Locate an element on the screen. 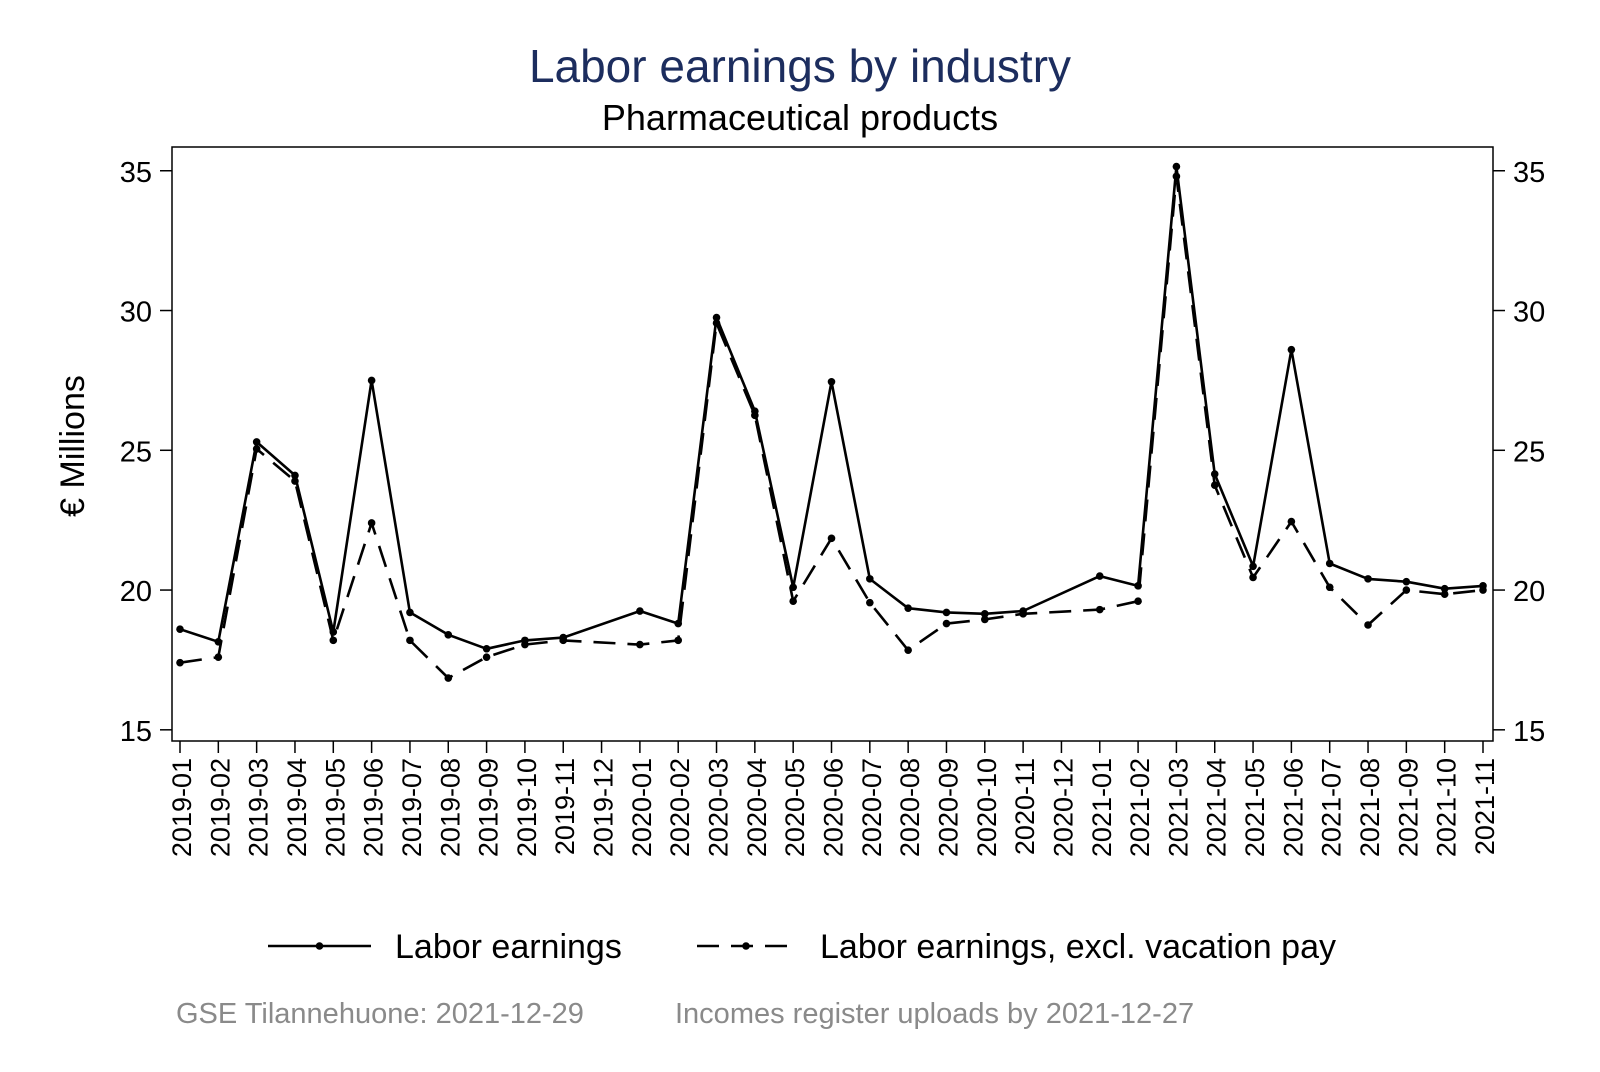 The height and width of the screenshot is (1072, 1600). x-tick-label: 2021-05 is located at coordinates (1255, 807).